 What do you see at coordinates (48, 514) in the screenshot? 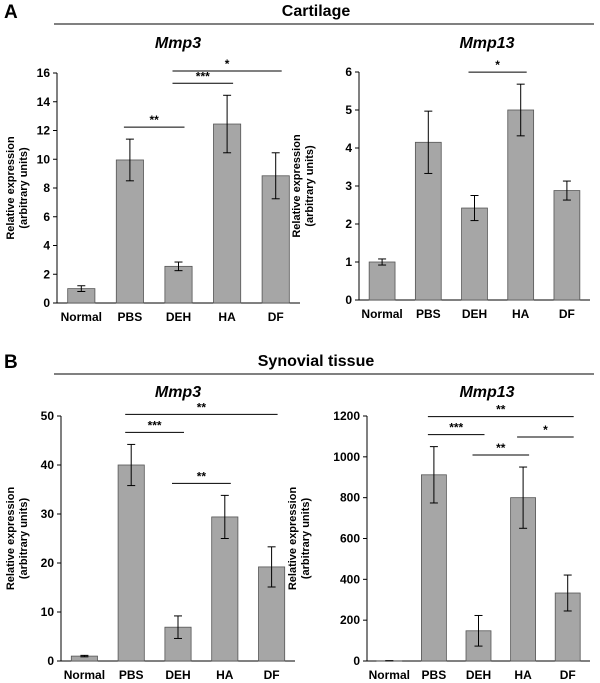
I see `y-tick-label: 30` at bounding box center [48, 514].